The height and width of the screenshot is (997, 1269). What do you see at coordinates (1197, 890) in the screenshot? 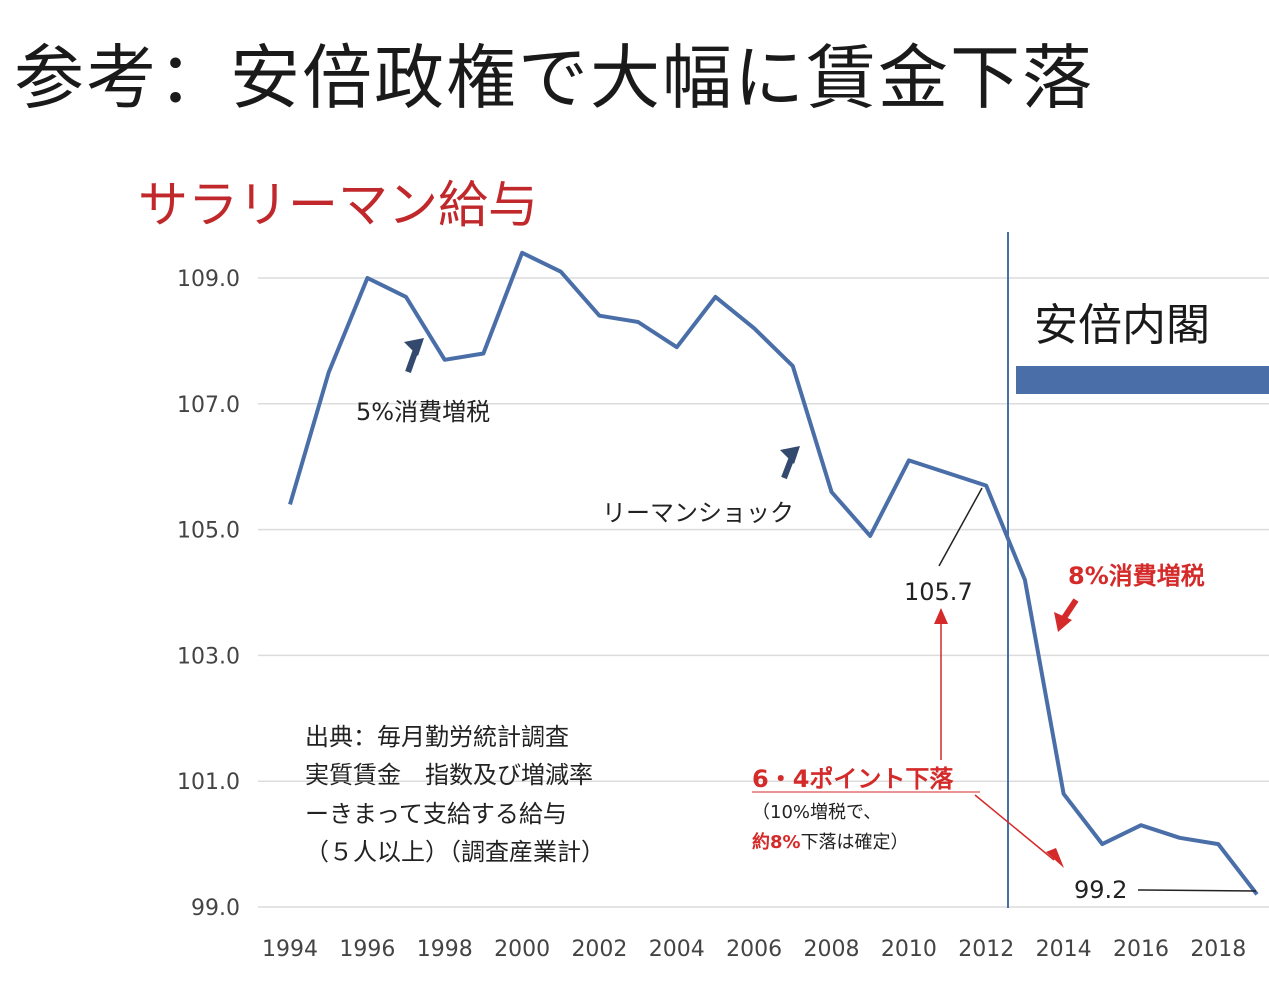
I see `leader-line-2019` at bounding box center [1197, 890].